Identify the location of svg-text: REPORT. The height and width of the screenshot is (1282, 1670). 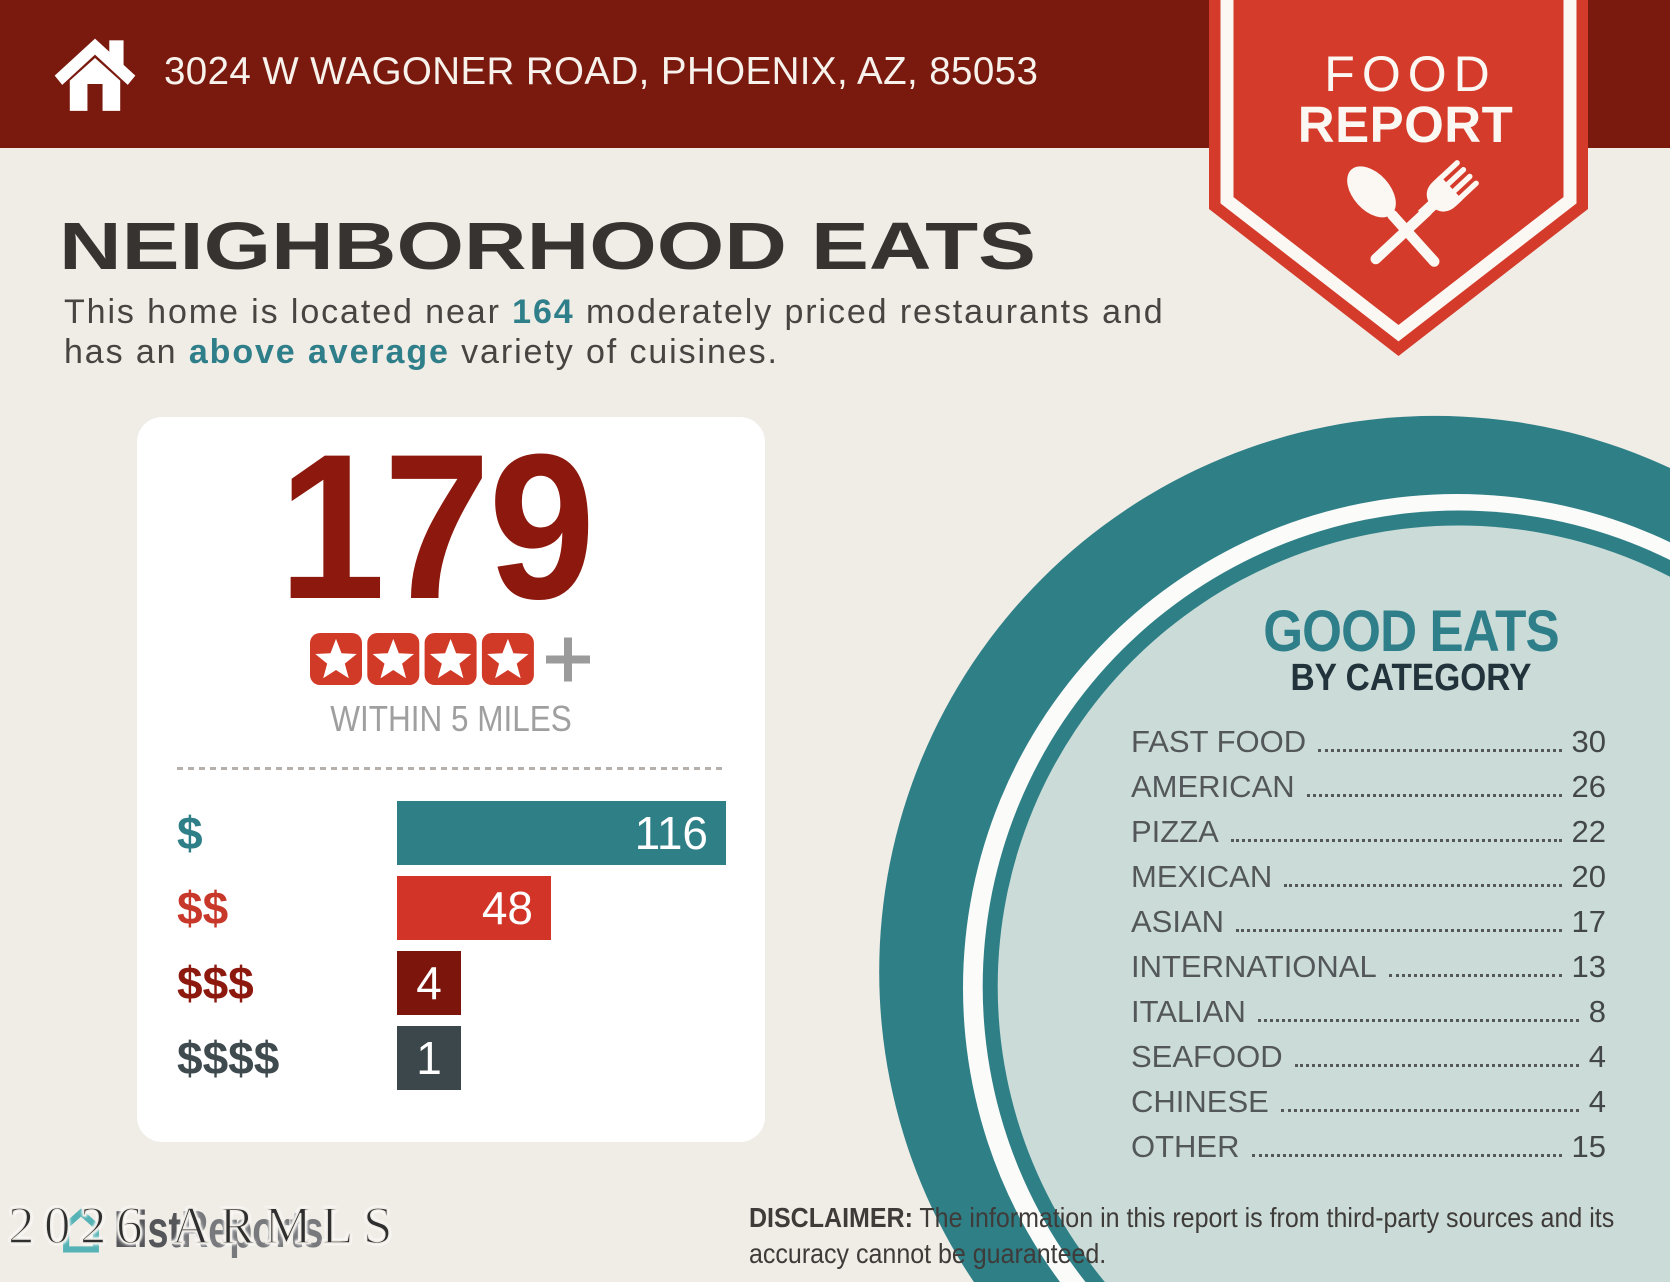
(1406, 124).